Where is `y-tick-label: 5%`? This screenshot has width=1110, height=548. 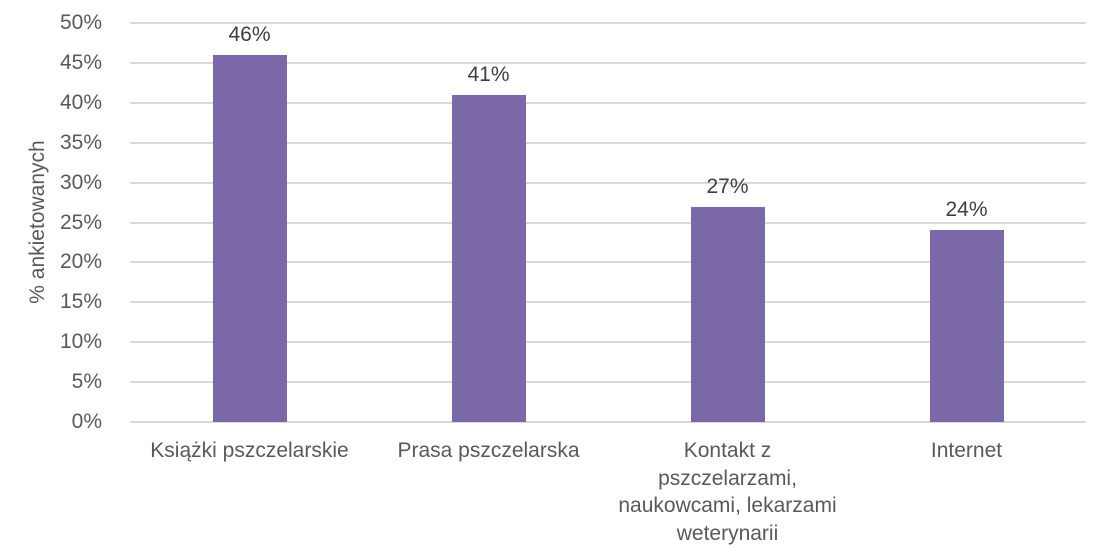
y-tick-label: 5% is located at coordinates (86, 382).